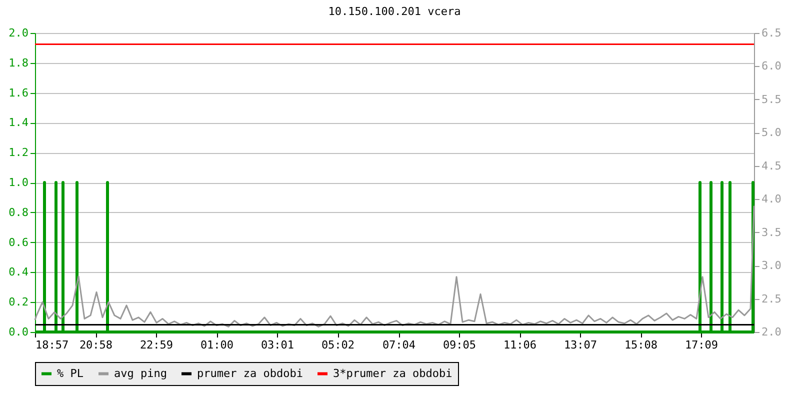  What do you see at coordinates (641, 345) in the screenshot?
I see `x-tick-label: 15:08` at bounding box center [641, 345].